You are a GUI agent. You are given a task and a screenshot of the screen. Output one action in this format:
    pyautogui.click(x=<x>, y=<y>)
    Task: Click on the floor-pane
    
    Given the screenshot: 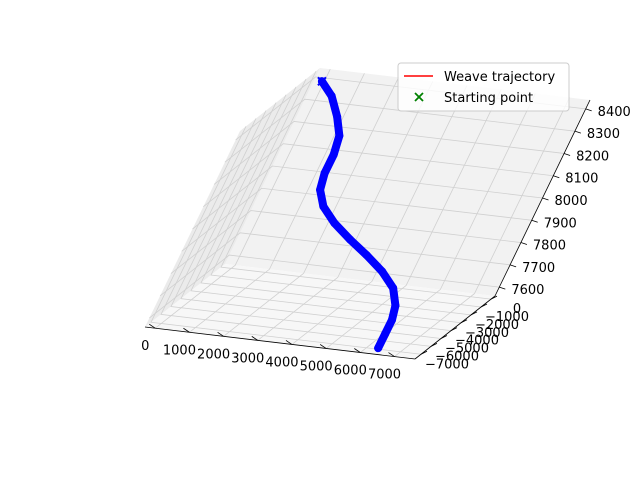 What is the action you would take?
    pyautogui.click(x=320, y=311)
    